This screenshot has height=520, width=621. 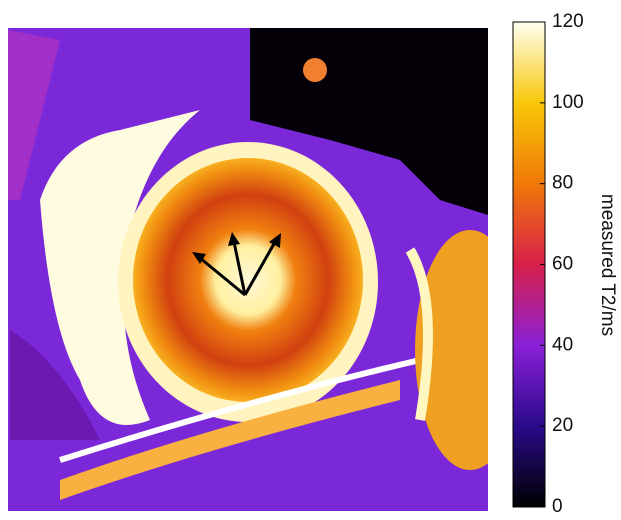 I want to click on colorbar-tick-label: 60, so click(x=562, y=264).